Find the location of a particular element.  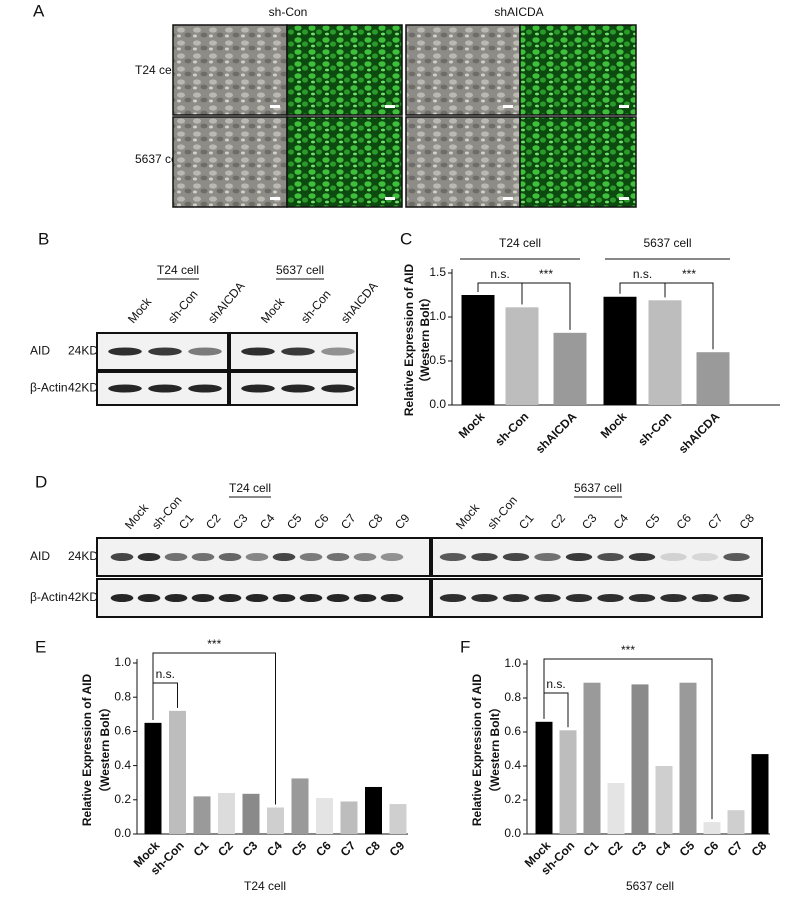

x-tick-label: C8 is located at coordinates (372, 848).